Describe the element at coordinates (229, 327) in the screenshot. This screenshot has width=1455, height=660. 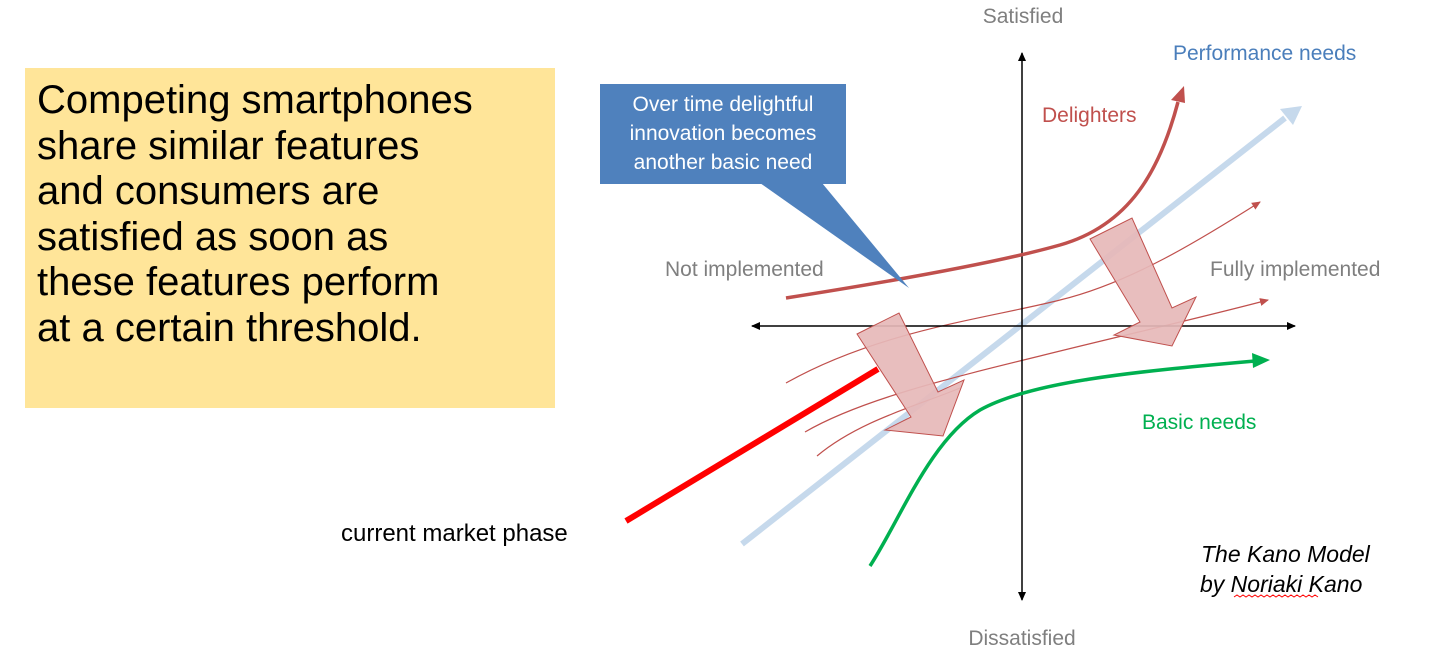
I see `text-box-line: at a certain threshold.` at that location.